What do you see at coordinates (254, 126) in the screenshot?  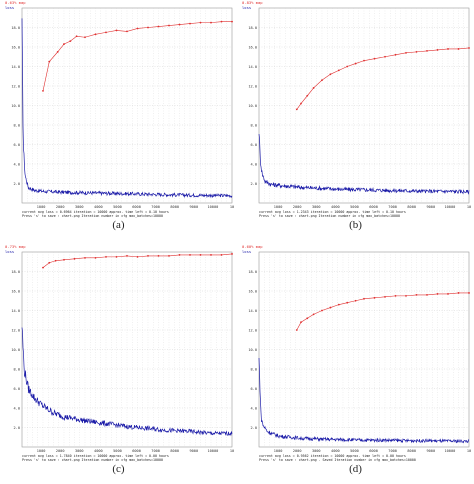 I see `y-tick-label: 8.0` at bounding box center [254, 126].